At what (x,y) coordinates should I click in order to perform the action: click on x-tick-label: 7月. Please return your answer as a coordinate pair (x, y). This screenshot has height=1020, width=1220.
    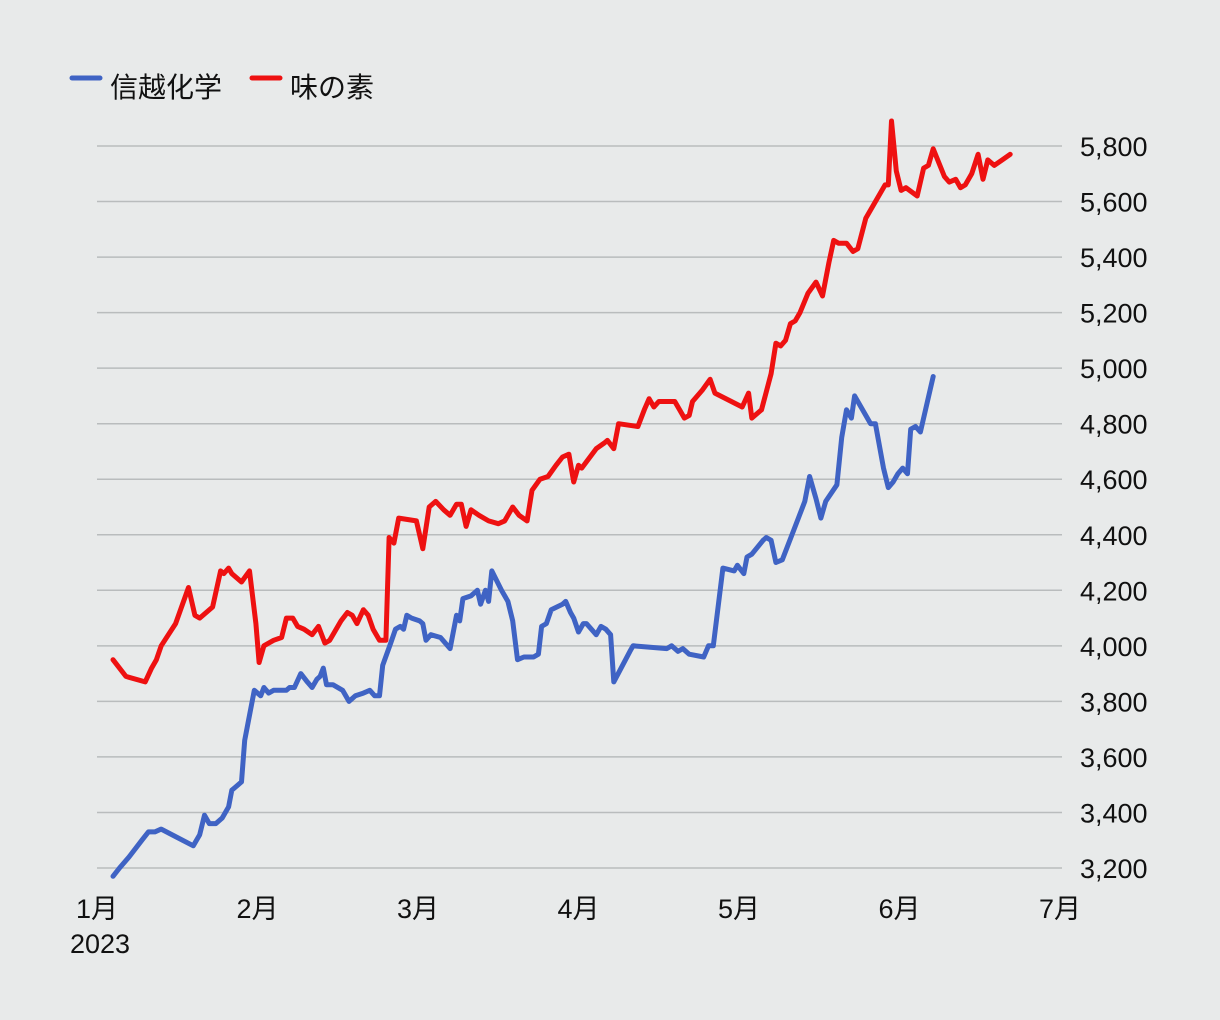
    Looking at the image, I should click on (1060, 909).